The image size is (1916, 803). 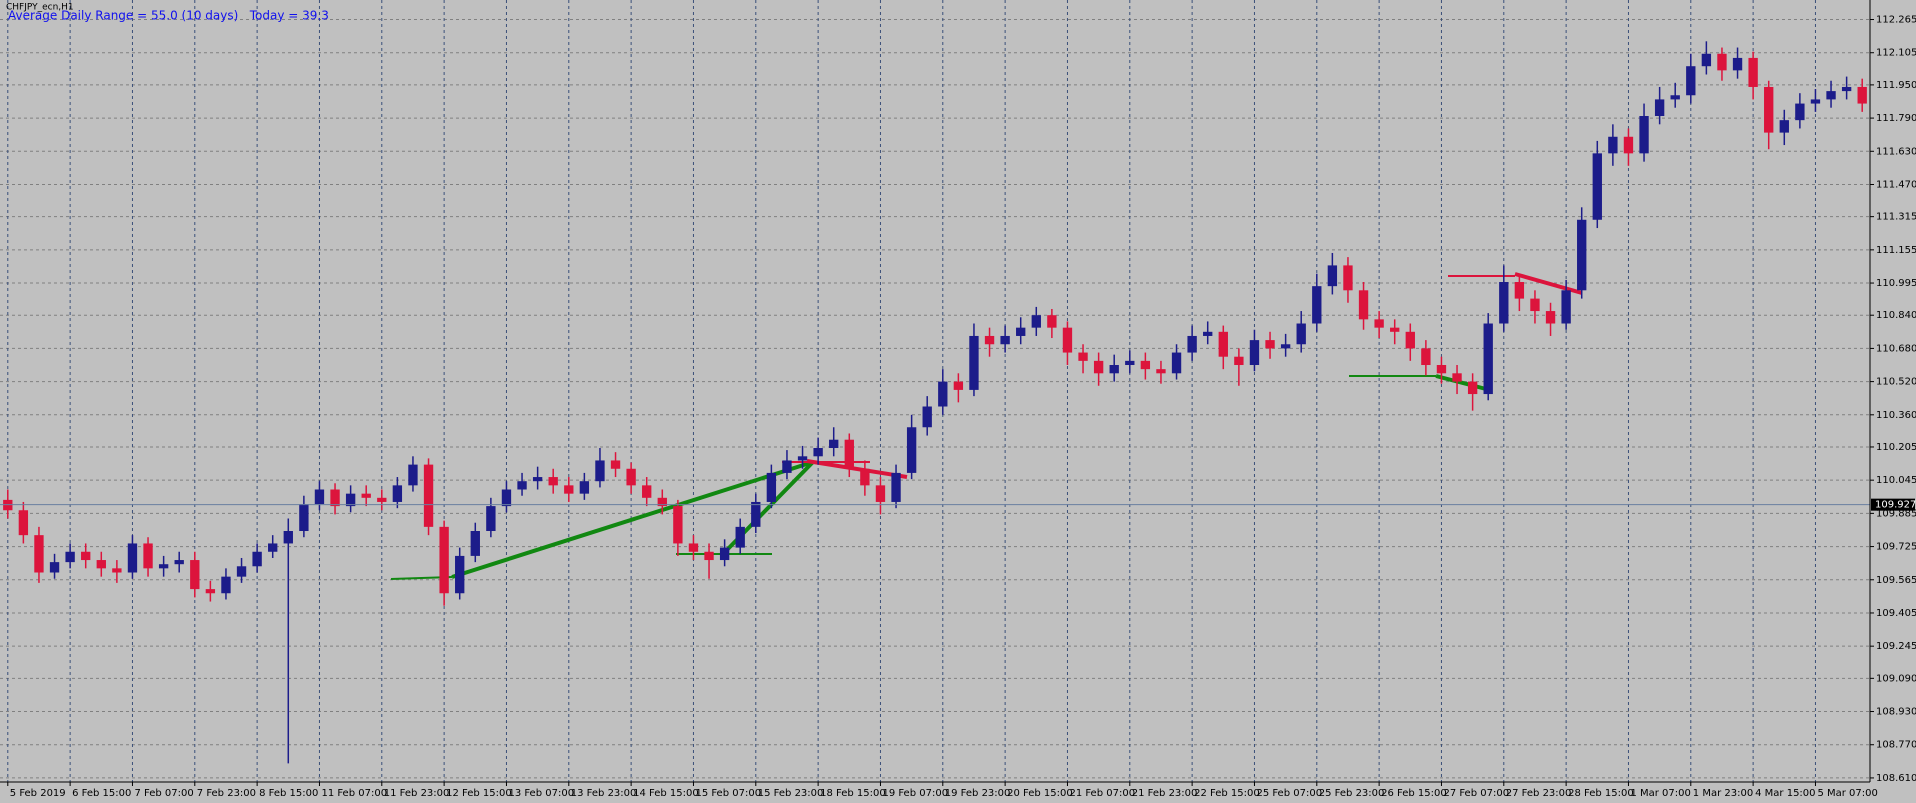 I want to click on y-tick-label: 110.680, so click(x=1896, y=348).